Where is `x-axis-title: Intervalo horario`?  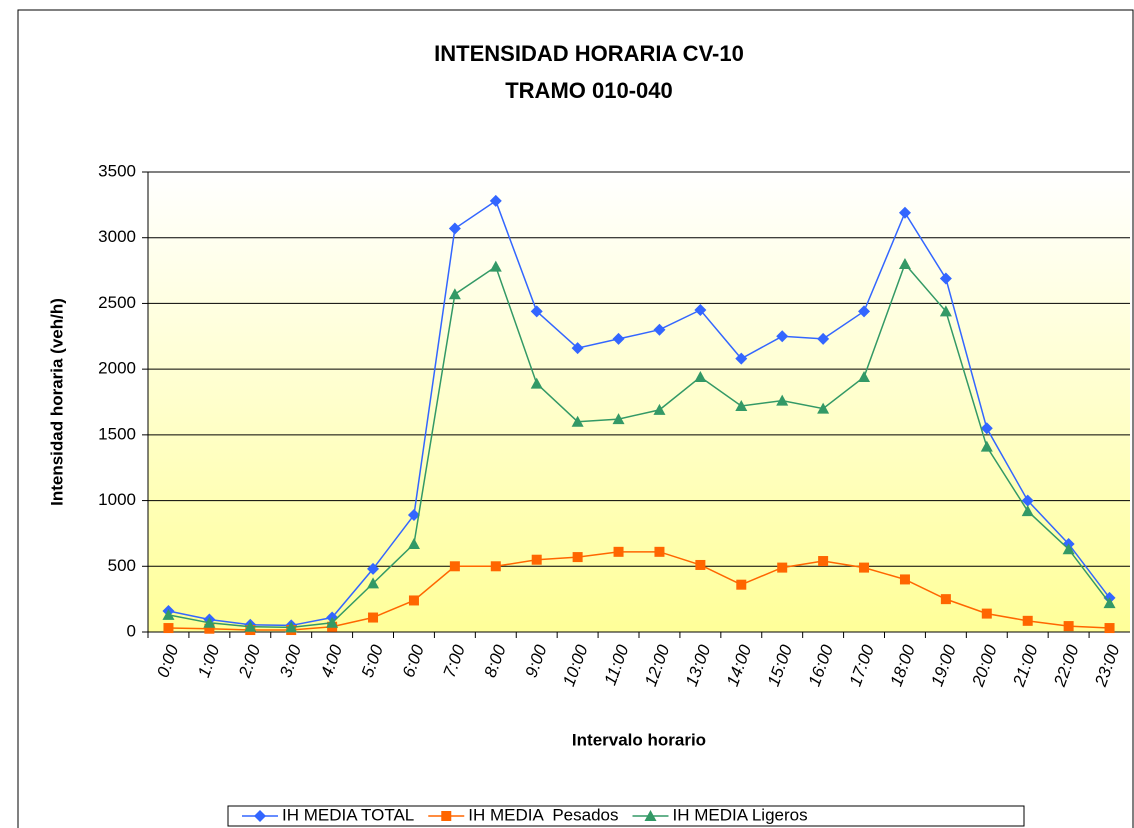
x-axis-title: Intervalo horario is located at coordinates (639, 739).